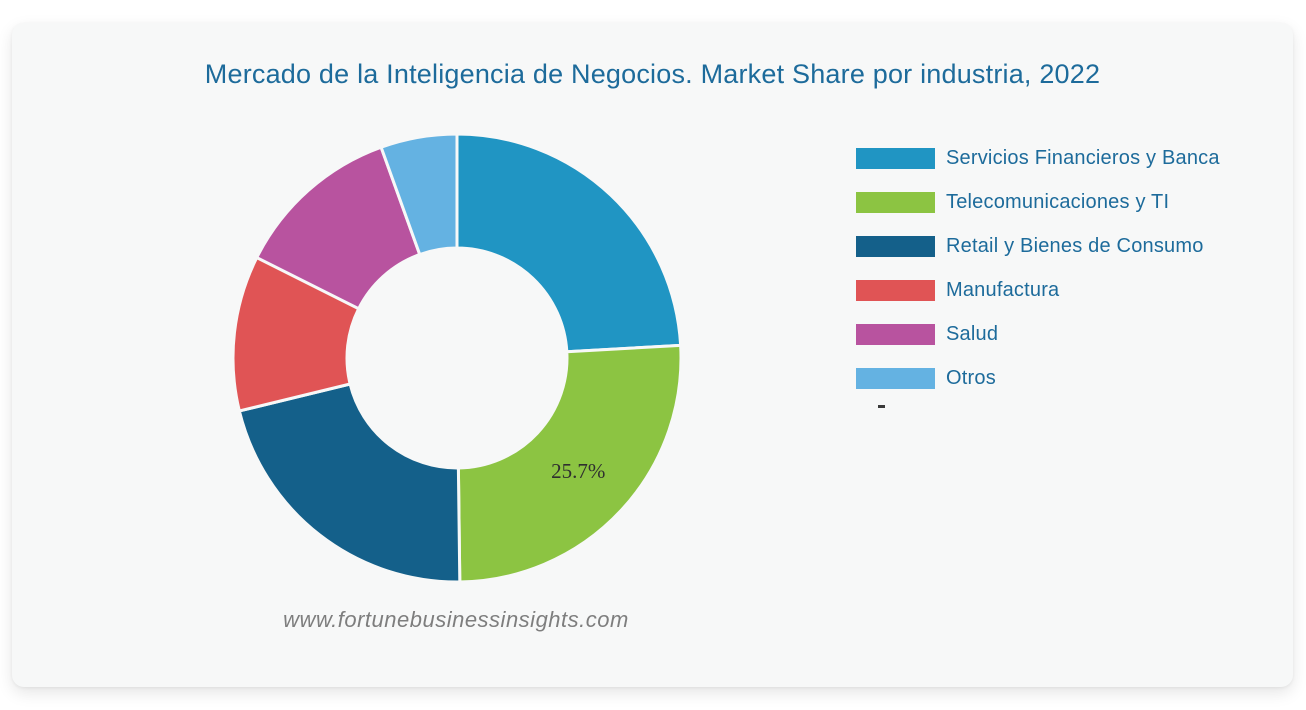 The width and height of the screenshot is (1306, 710). Describe the element at coordinates (1038, 334) in the screenshot. I see `legend-item-salud: Salud` at that location.